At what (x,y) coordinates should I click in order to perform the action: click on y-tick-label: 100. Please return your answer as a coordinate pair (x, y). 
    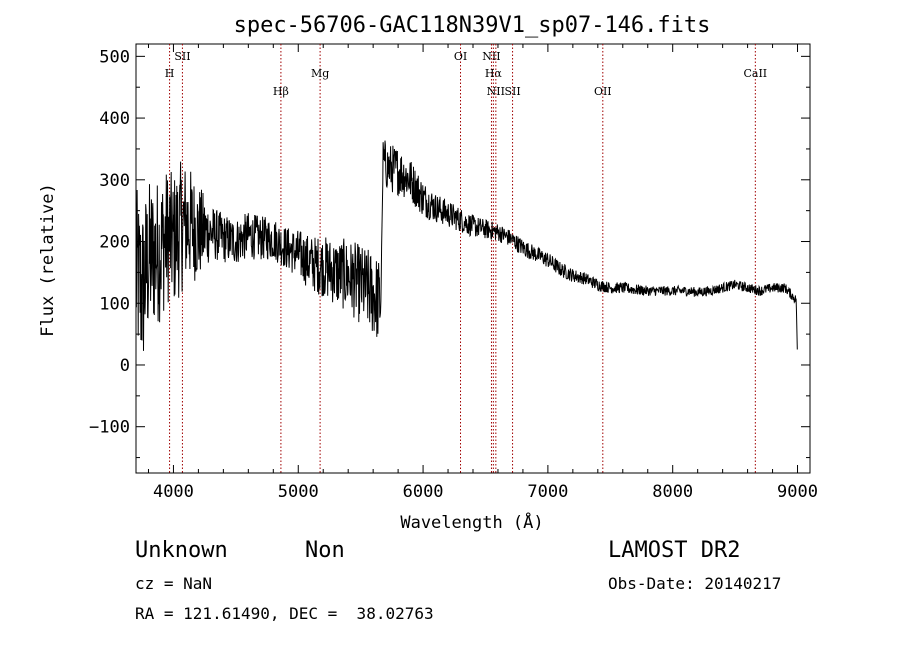
    Looking at the image, I should click on (114, 304).